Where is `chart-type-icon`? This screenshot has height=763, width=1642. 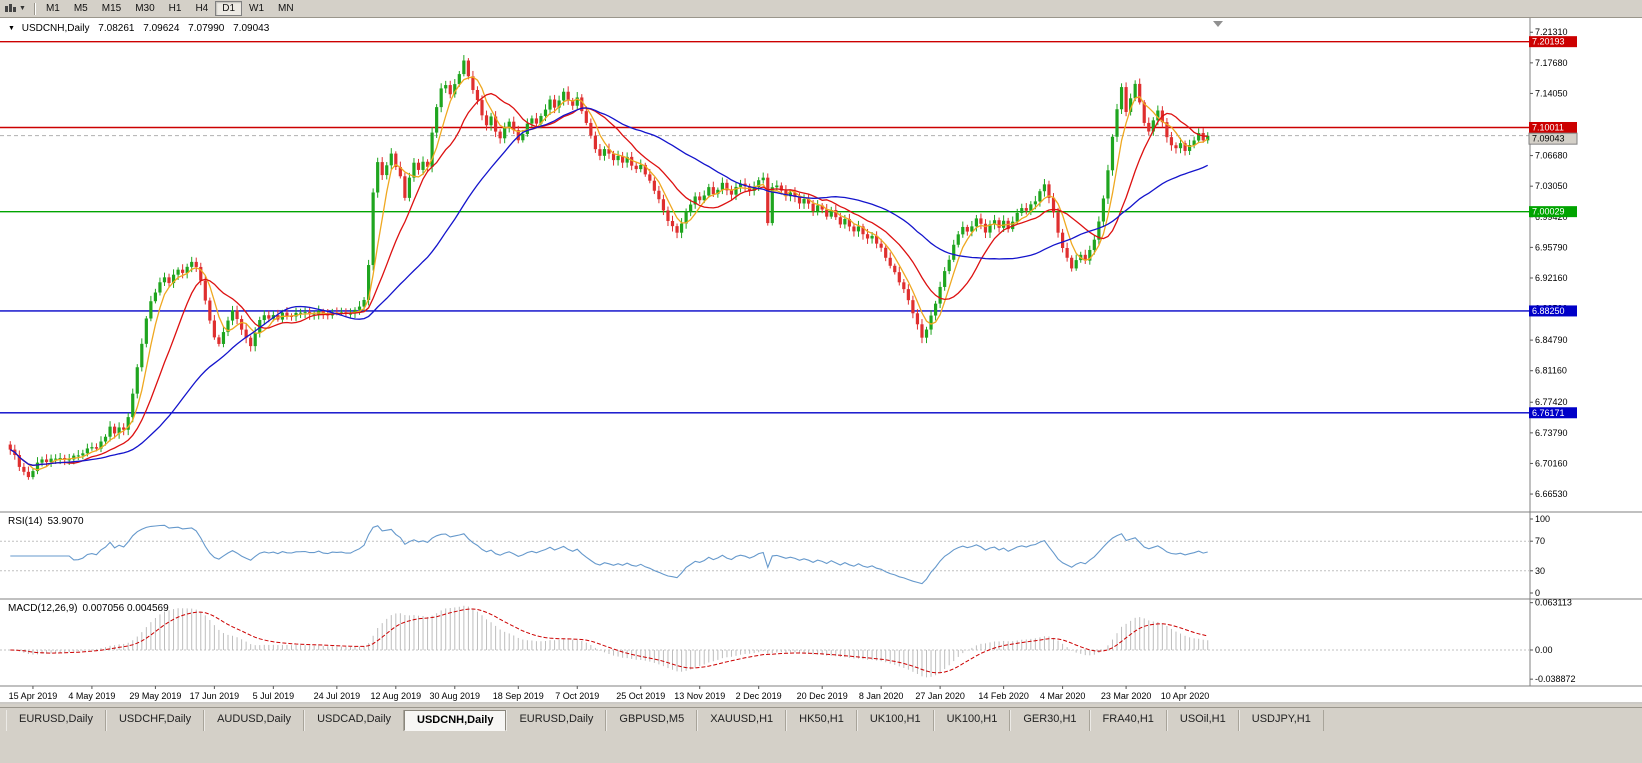 chart-type-icon is located at coordinates (10, 8).